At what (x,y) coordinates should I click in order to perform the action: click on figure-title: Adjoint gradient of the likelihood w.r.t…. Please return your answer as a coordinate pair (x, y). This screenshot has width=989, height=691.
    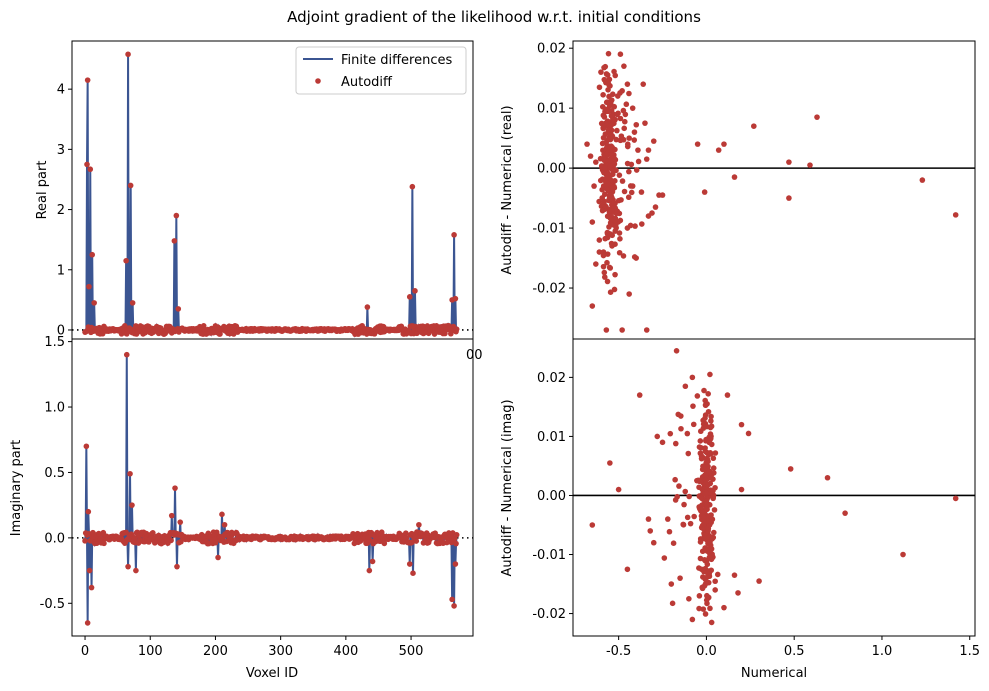
    Looking at the image, I should click on (494, 17).